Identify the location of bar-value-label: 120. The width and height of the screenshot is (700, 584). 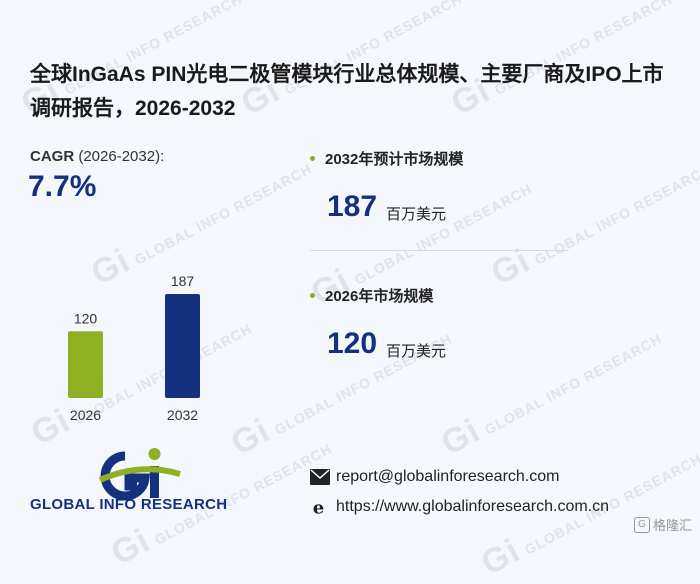
(86, 318).